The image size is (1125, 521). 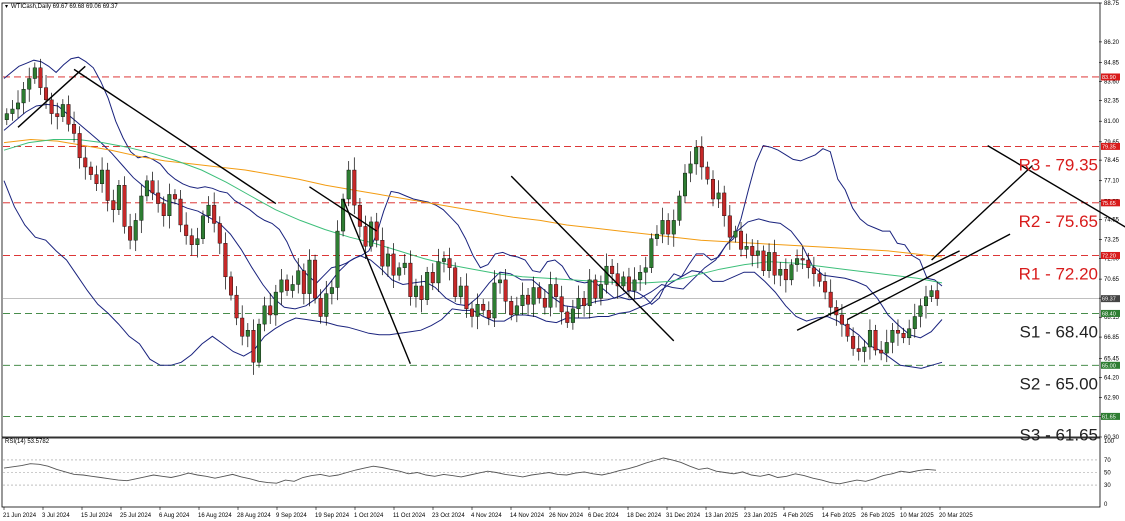 I want to click on rsi-y-tick-label: 30, so click(x=1107, y=486).